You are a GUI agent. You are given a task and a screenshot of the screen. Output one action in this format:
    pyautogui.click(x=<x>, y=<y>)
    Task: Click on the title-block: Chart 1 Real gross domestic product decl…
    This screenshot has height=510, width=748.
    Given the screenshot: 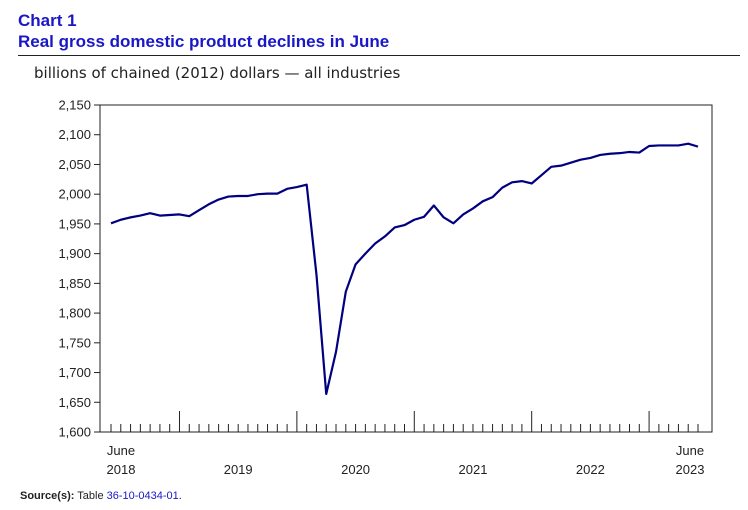 What is the action you would take?
    pyautogui.click(x=379, y=33)
    